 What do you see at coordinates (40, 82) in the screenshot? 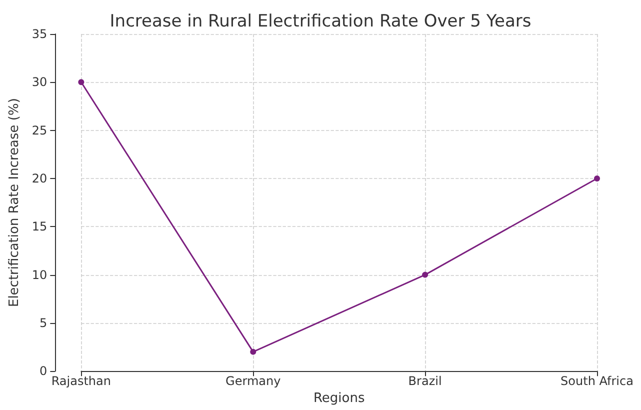
I see `y-tick-label: 30` at bounding box center [40, 82].